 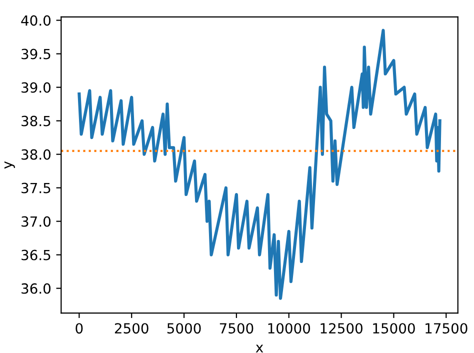 What do you see at coordinates (36, 154) in the screenshot?
I see `y-tick-label: 38.0` at bounding box center [36, 154].